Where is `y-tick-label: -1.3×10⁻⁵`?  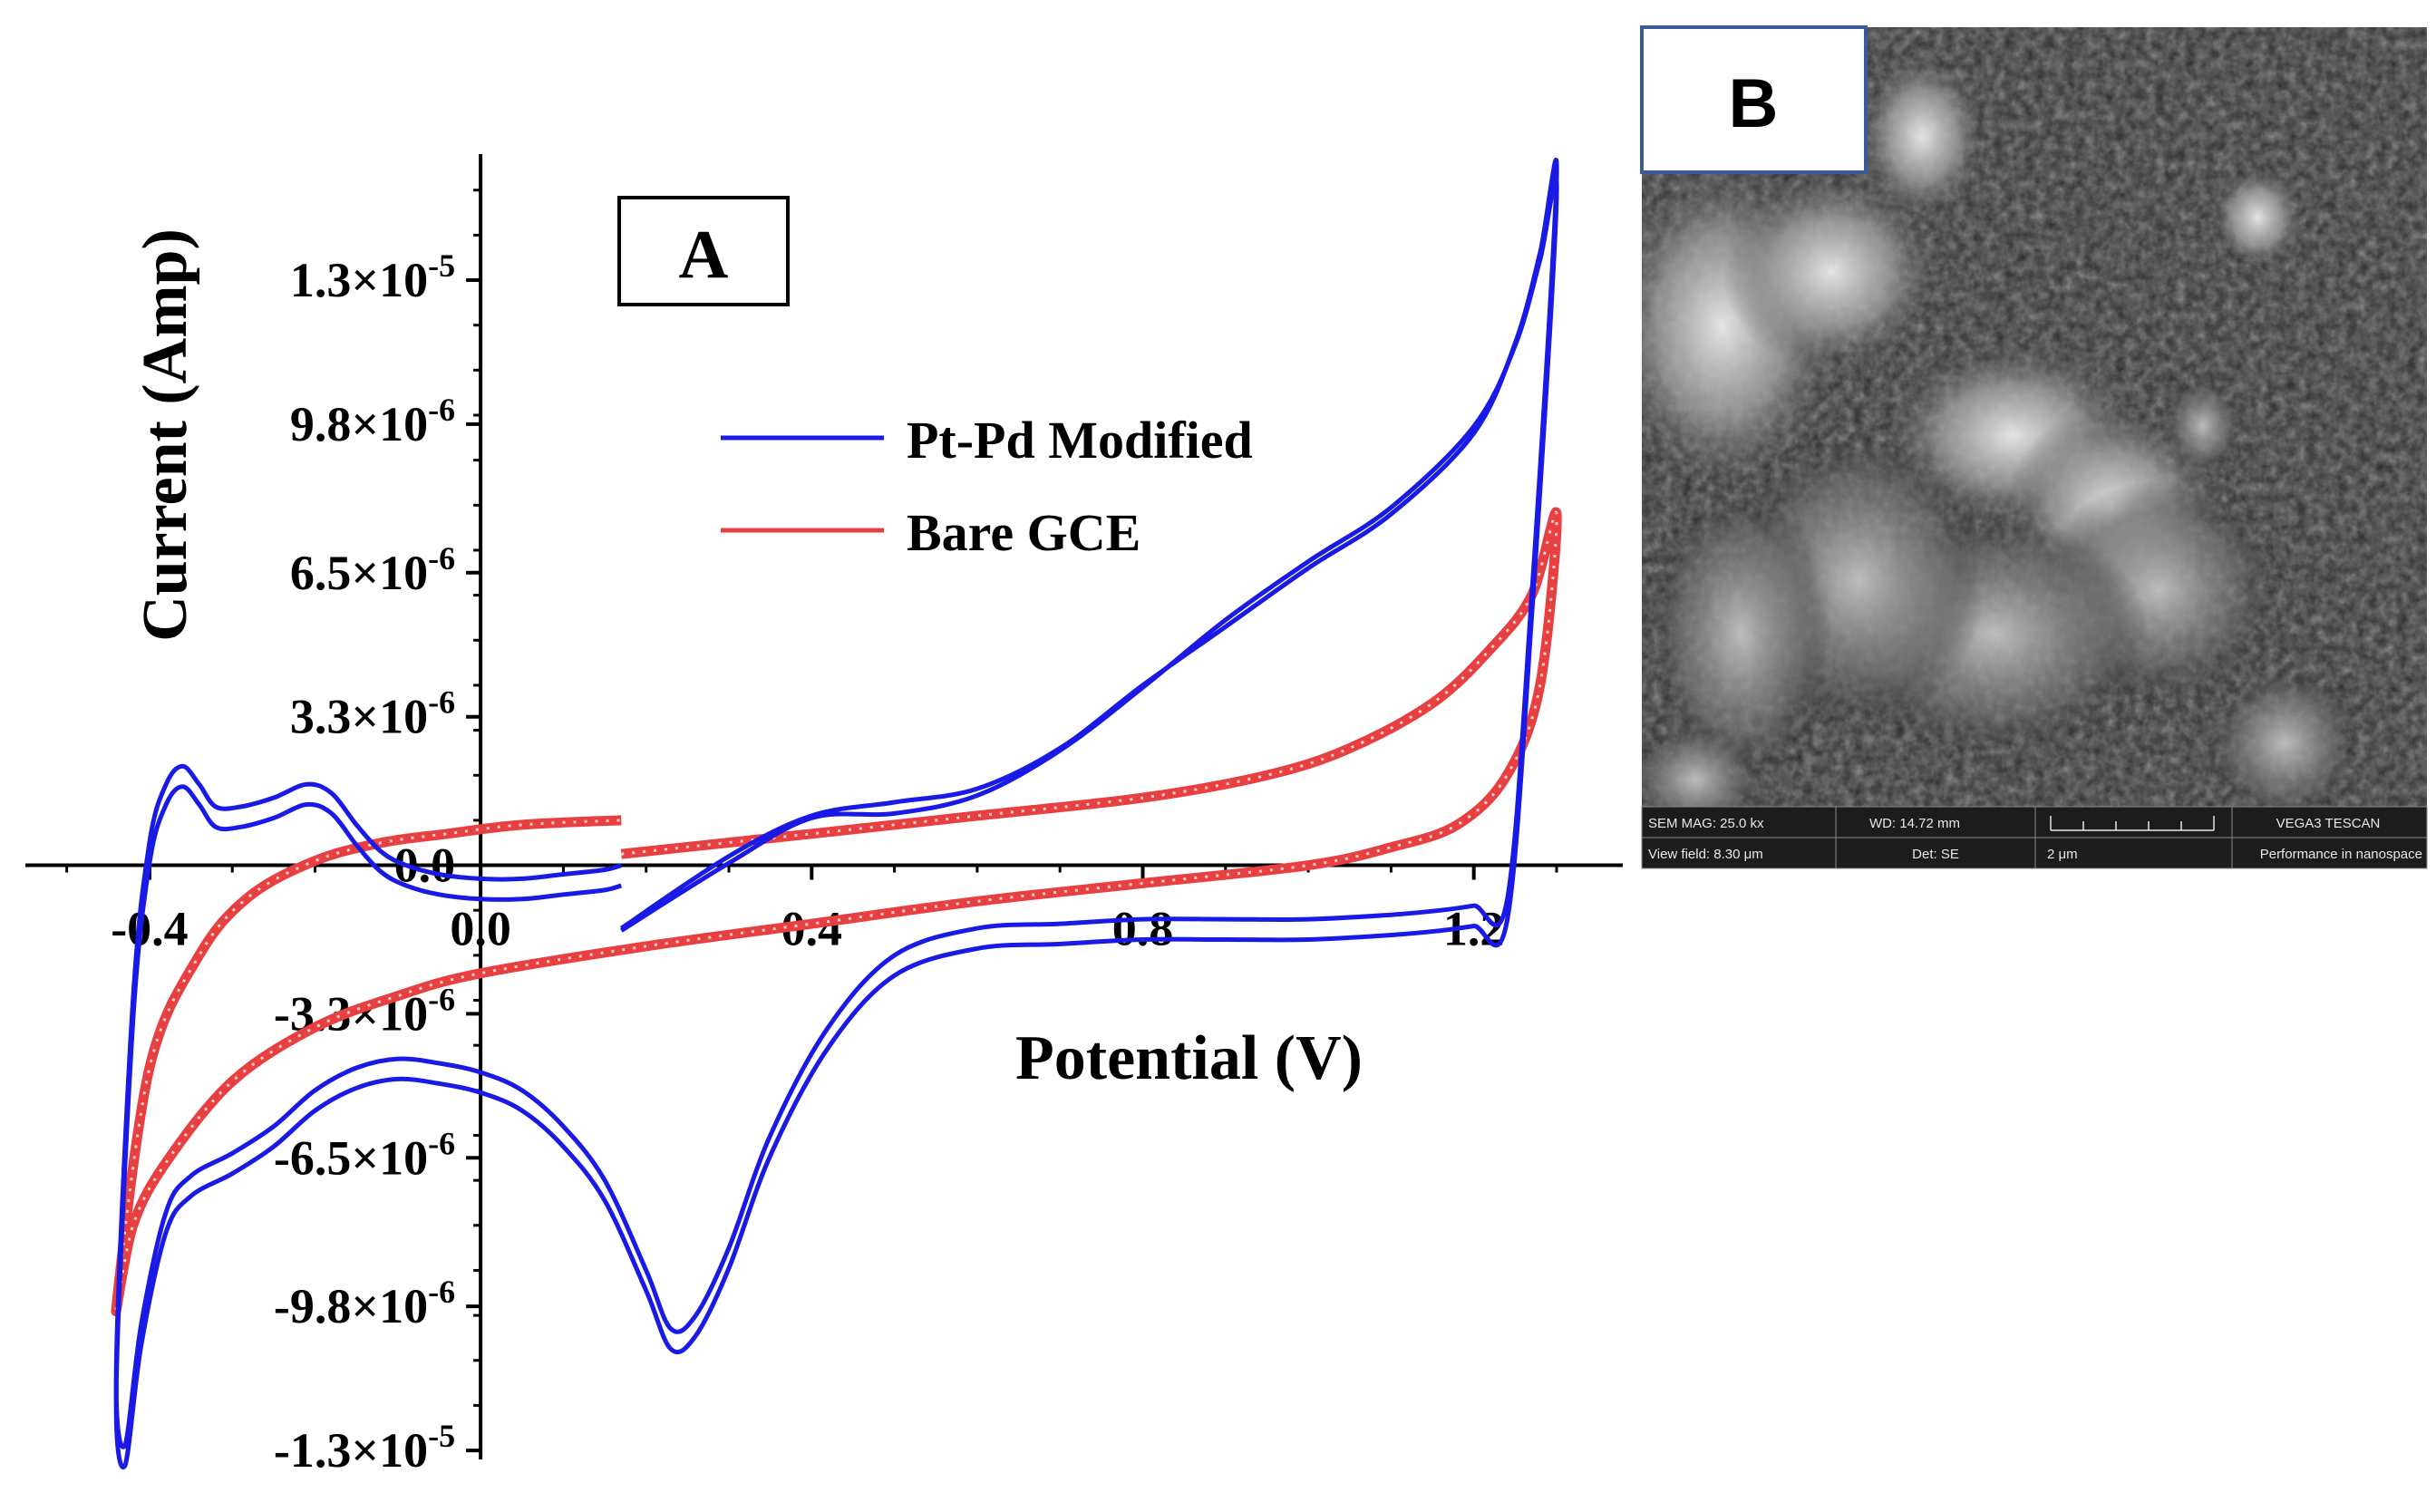 y-tick-label: -1.3×10⁻⁵ is located at coordinates (364, 1448).